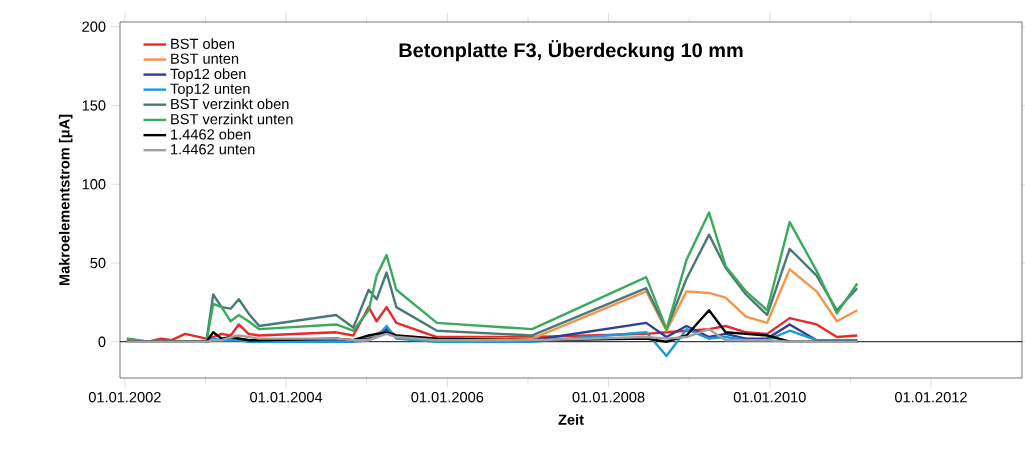 The image size is (1025, 457). I want to click on y-tick-label: 0, so click(102, 341).